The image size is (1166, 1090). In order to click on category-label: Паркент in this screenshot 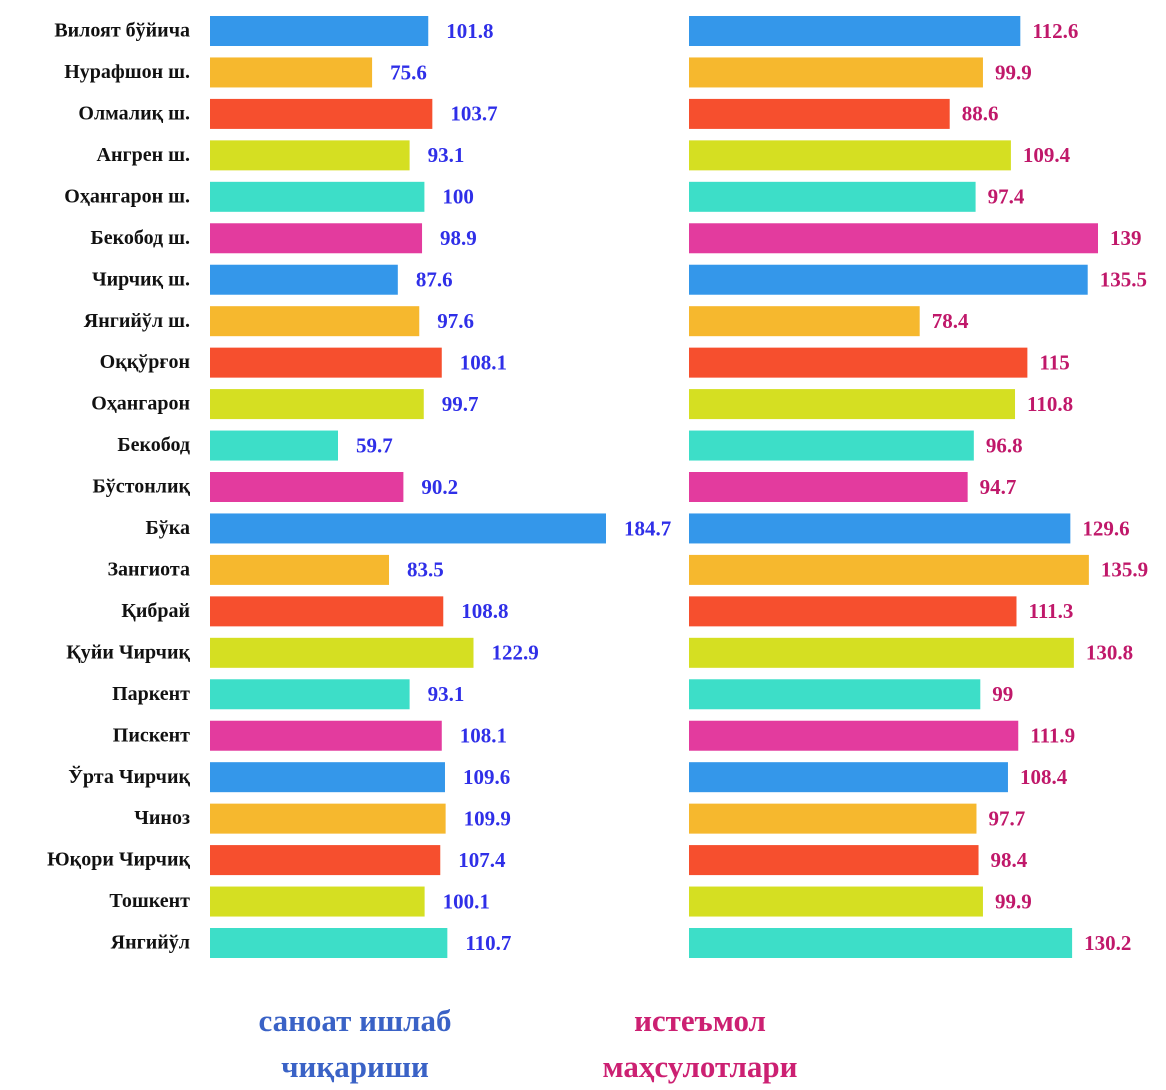, I will do `click(151, 694)`.